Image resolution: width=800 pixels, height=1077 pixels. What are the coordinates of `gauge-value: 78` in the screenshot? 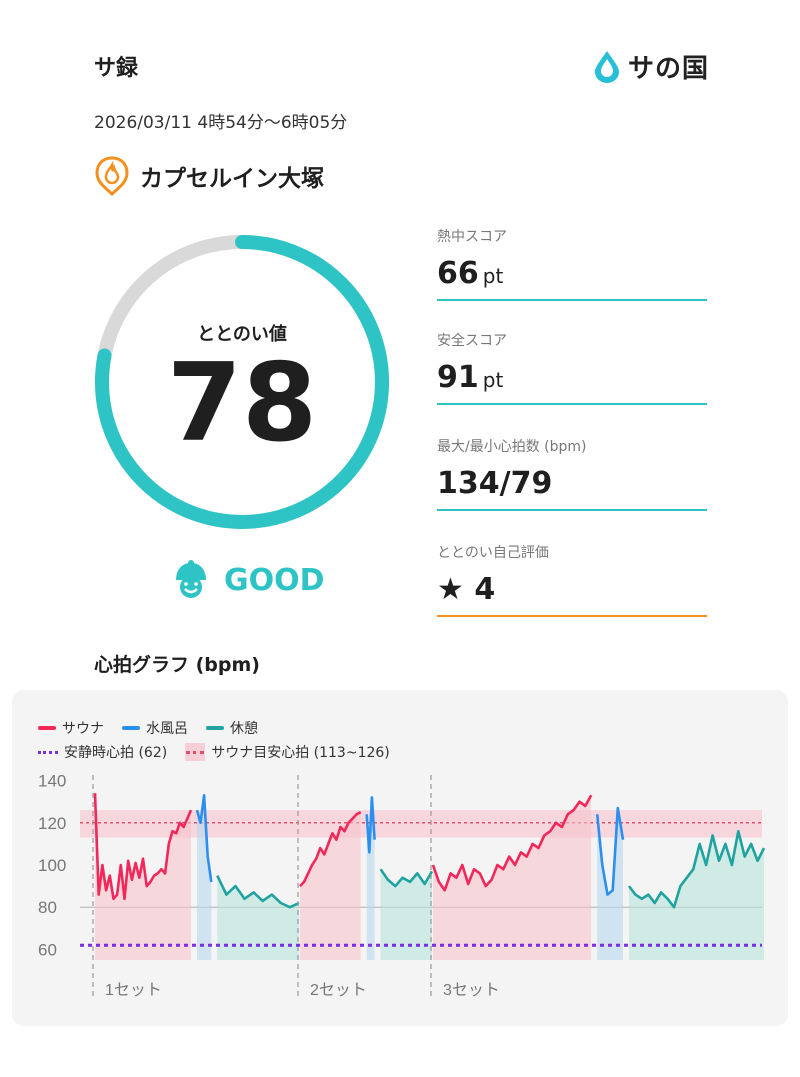 It's located at (242, 403).